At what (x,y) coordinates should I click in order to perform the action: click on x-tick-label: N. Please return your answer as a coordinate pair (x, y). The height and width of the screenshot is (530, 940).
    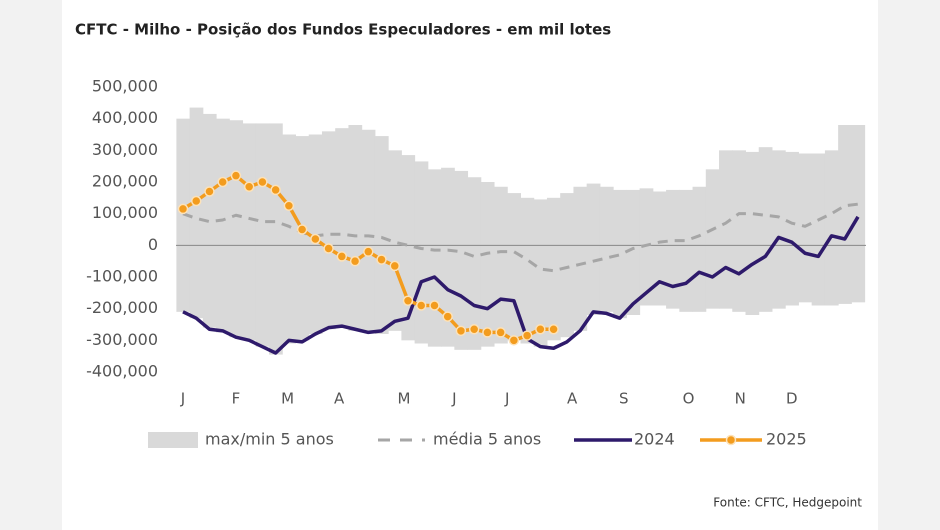
    Looking at the image, I should click on (740, 399).